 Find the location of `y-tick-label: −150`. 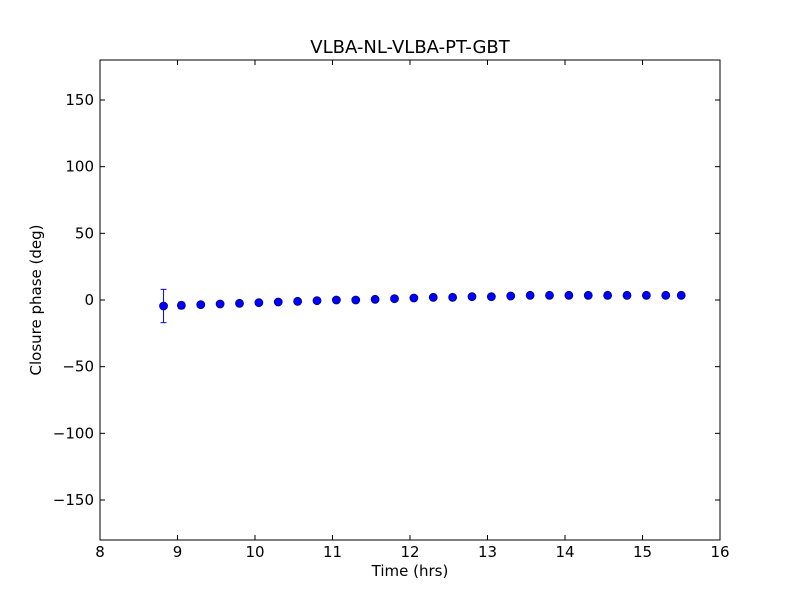

y-tick-label: −150 is located at coordinates (73, 500).